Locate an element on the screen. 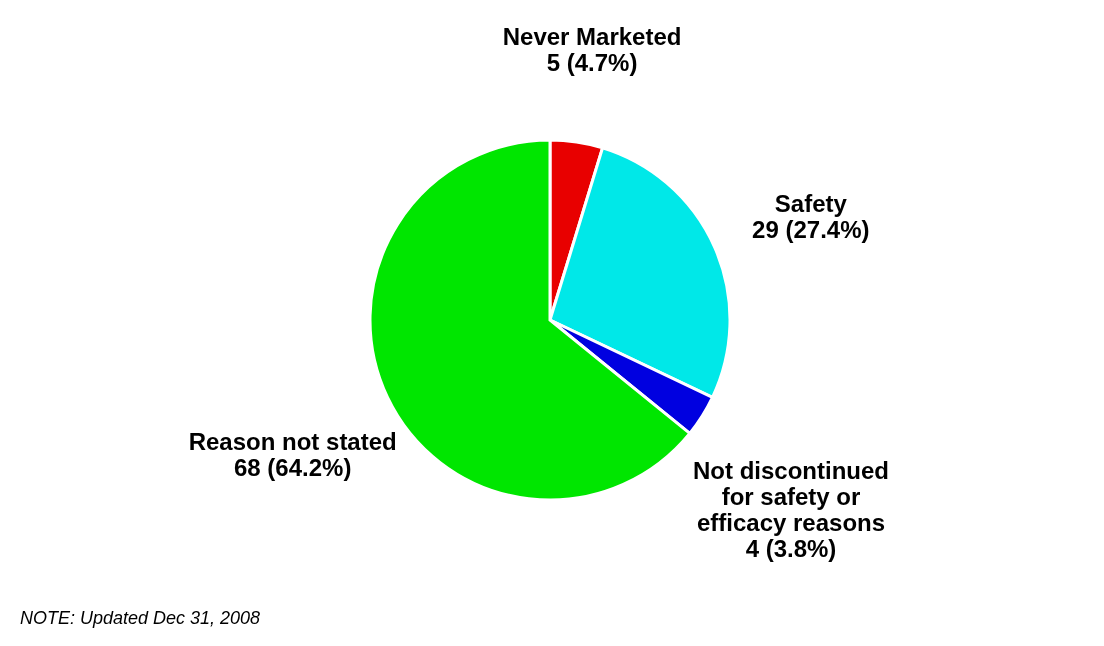  slice-label: Not discontinued for safety or efficacy reasons is located at coordinates (791, 497).